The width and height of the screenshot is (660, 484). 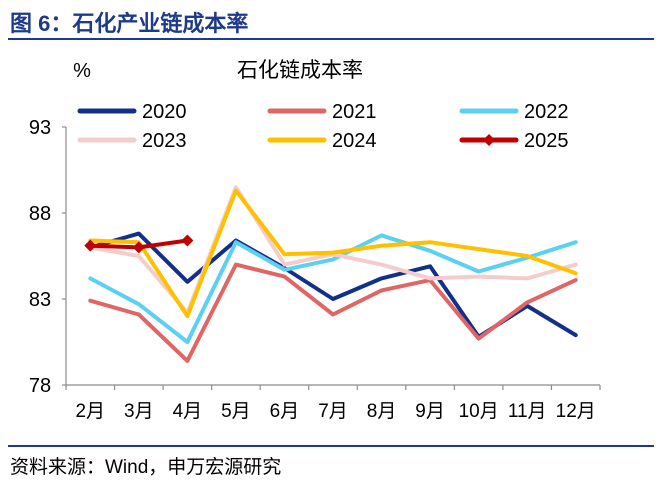 I want to click on y-tick-label: 83, so click(x=40, y=300).